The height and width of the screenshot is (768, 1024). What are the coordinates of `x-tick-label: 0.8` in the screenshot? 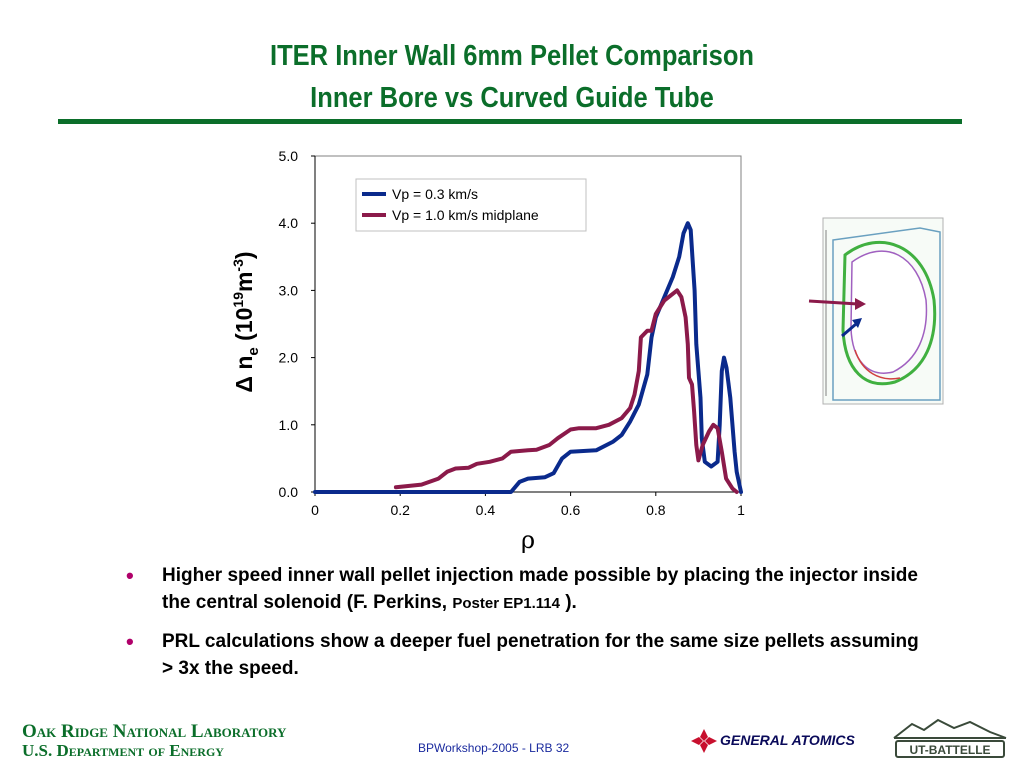 It's located at (656, 510).